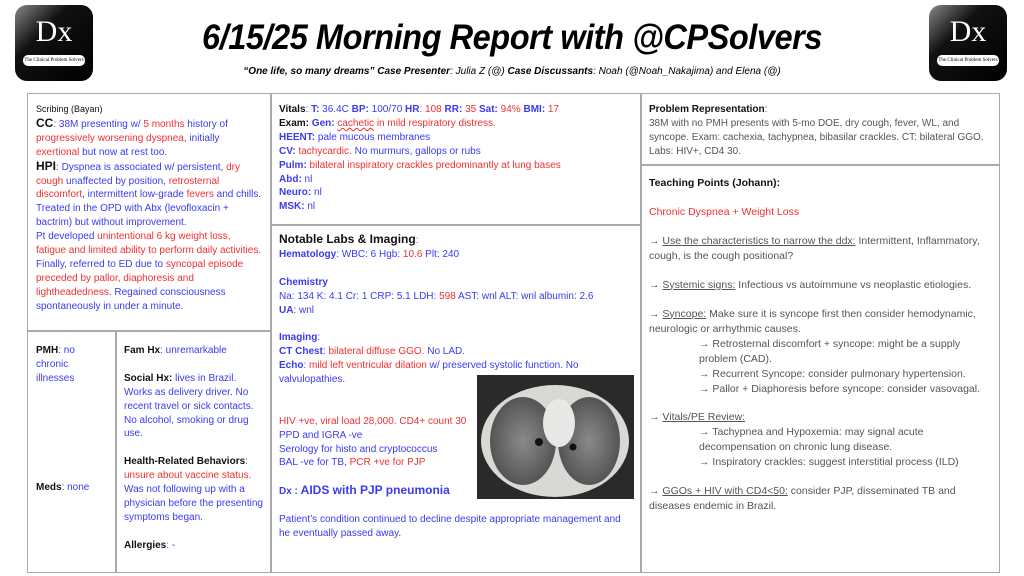  I want to click on exam-text: 100/70, so click(387, 109).